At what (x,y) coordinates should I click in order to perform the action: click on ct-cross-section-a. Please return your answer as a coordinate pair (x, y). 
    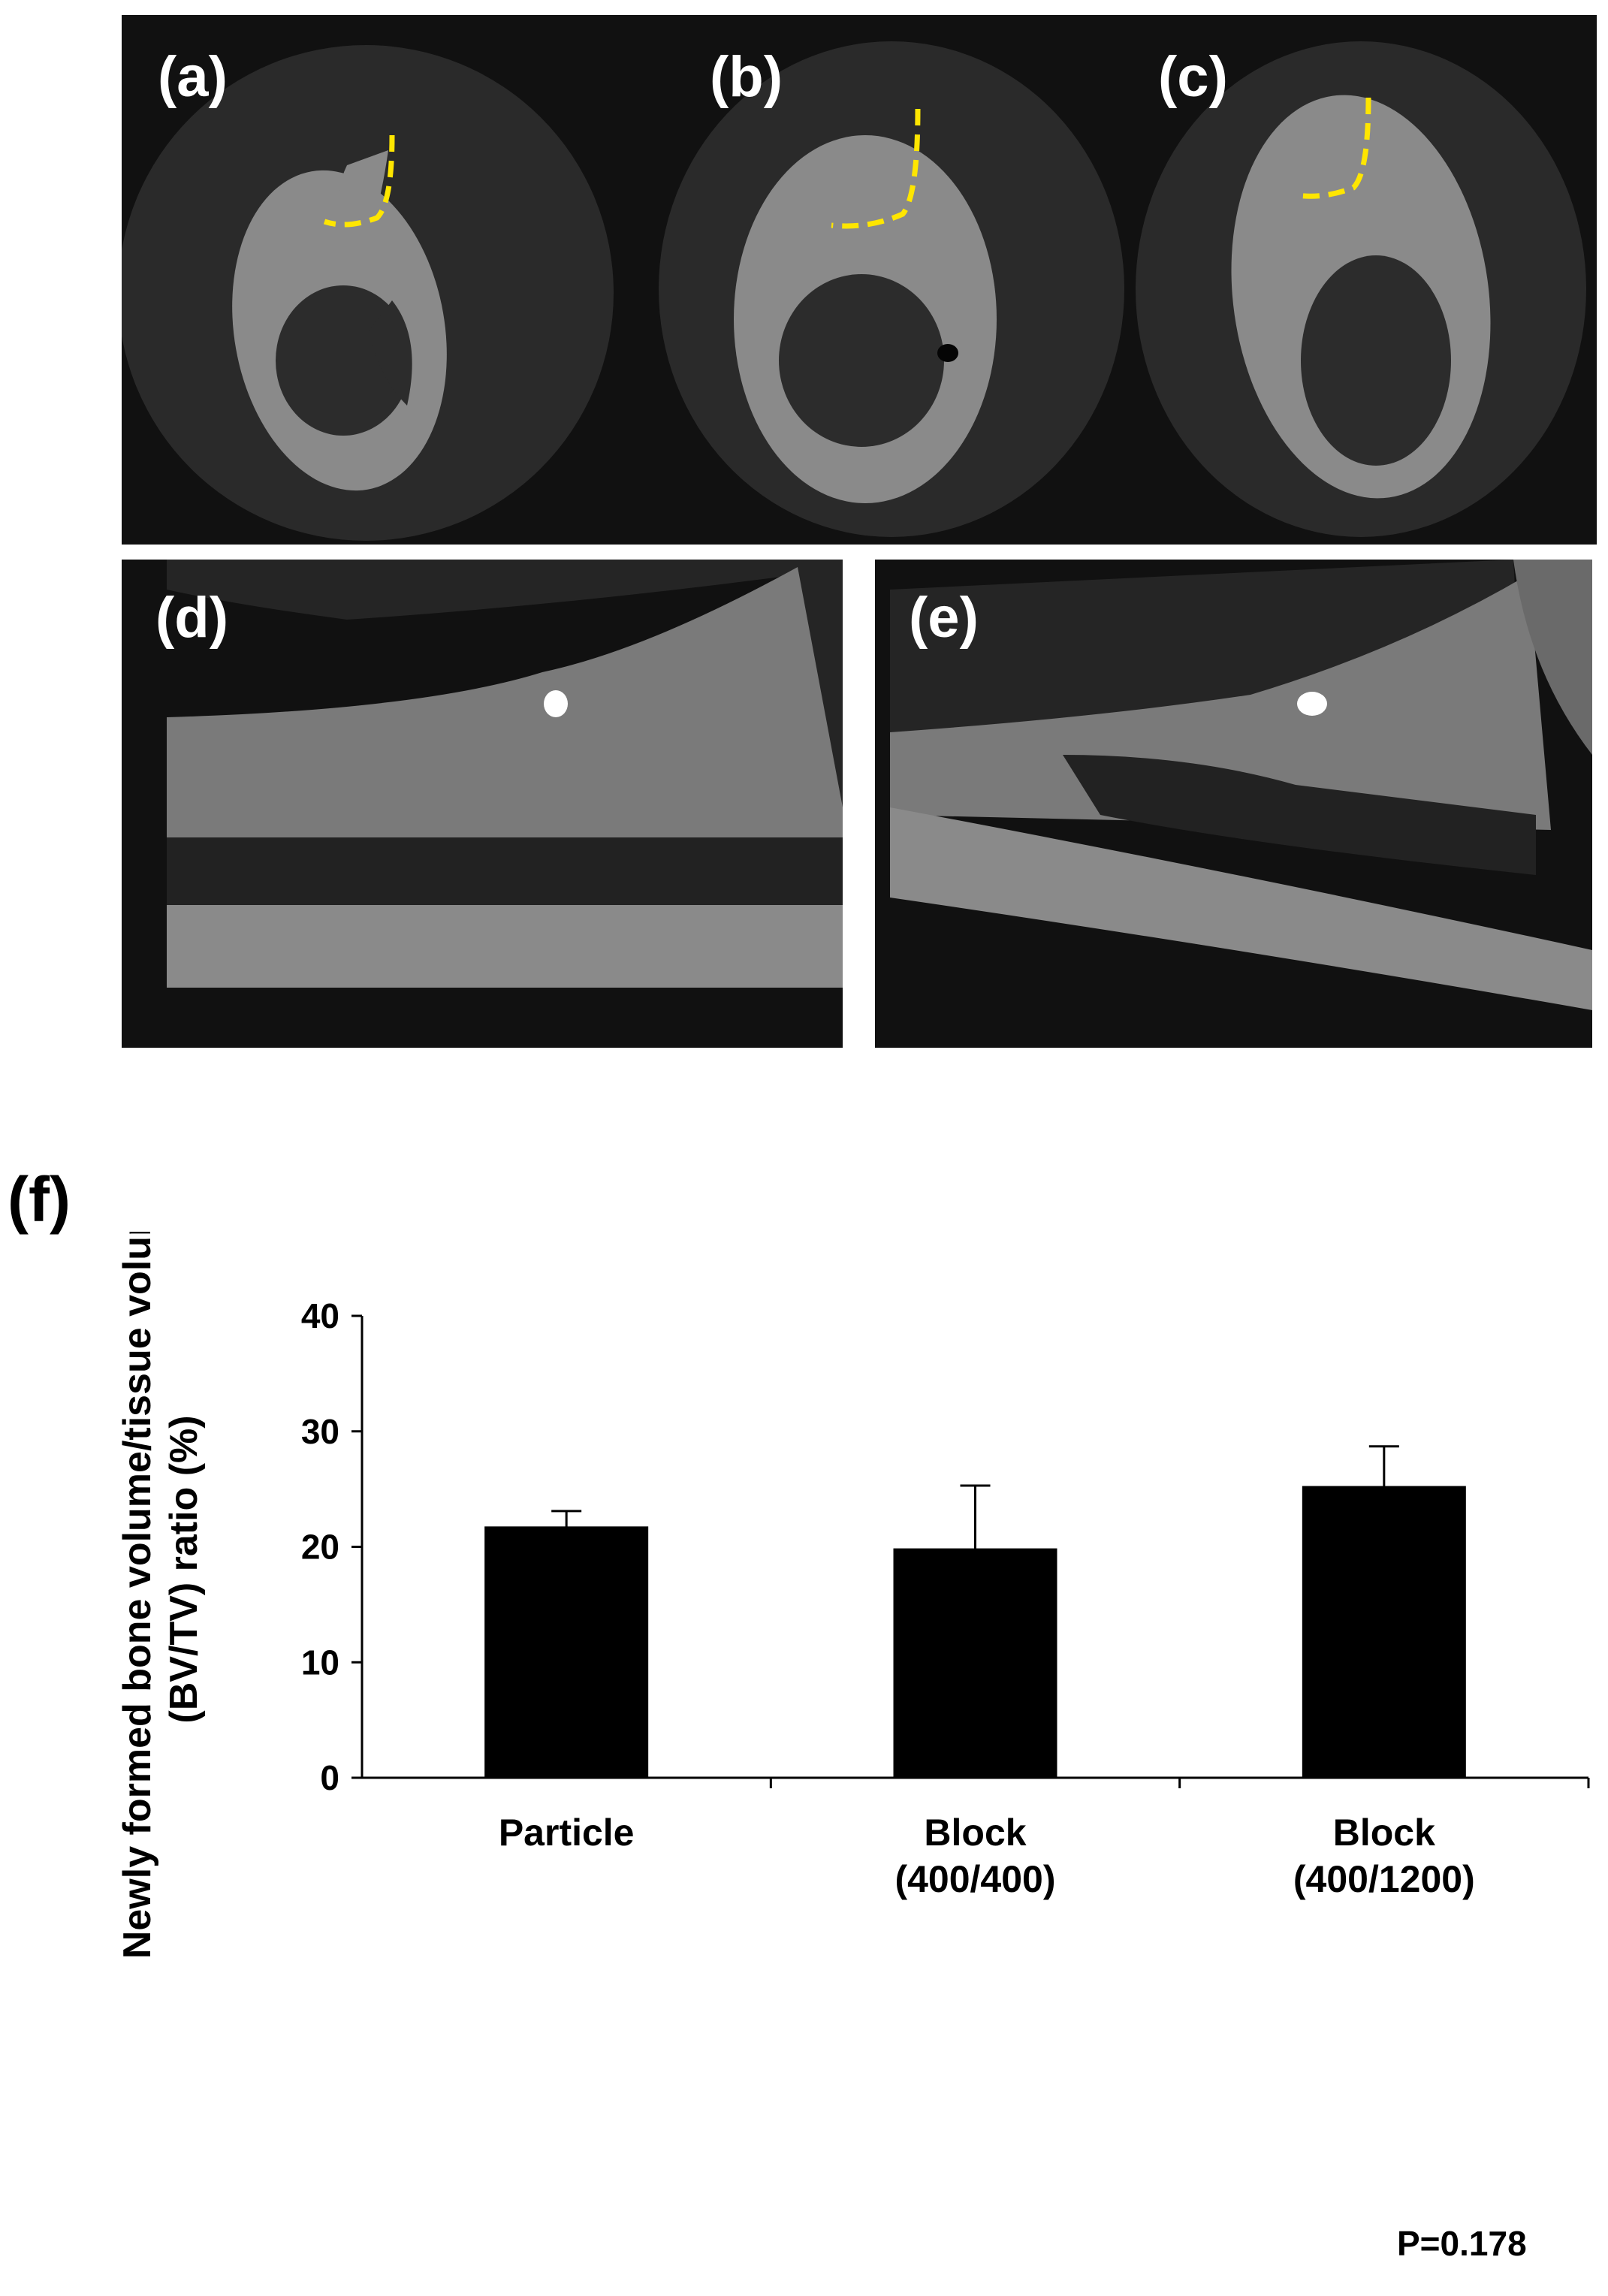
    Looking at the image, I should click on (386, 280).